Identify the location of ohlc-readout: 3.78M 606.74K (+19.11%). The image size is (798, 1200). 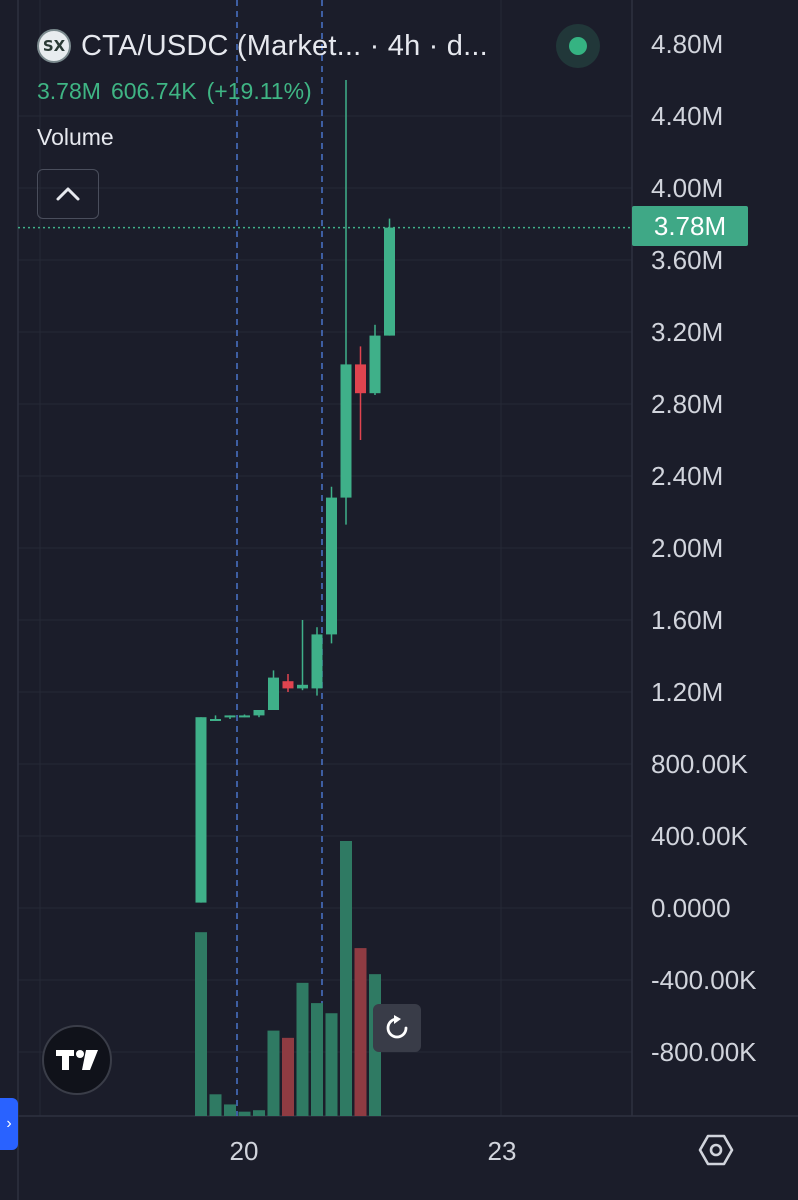
(179, 91).